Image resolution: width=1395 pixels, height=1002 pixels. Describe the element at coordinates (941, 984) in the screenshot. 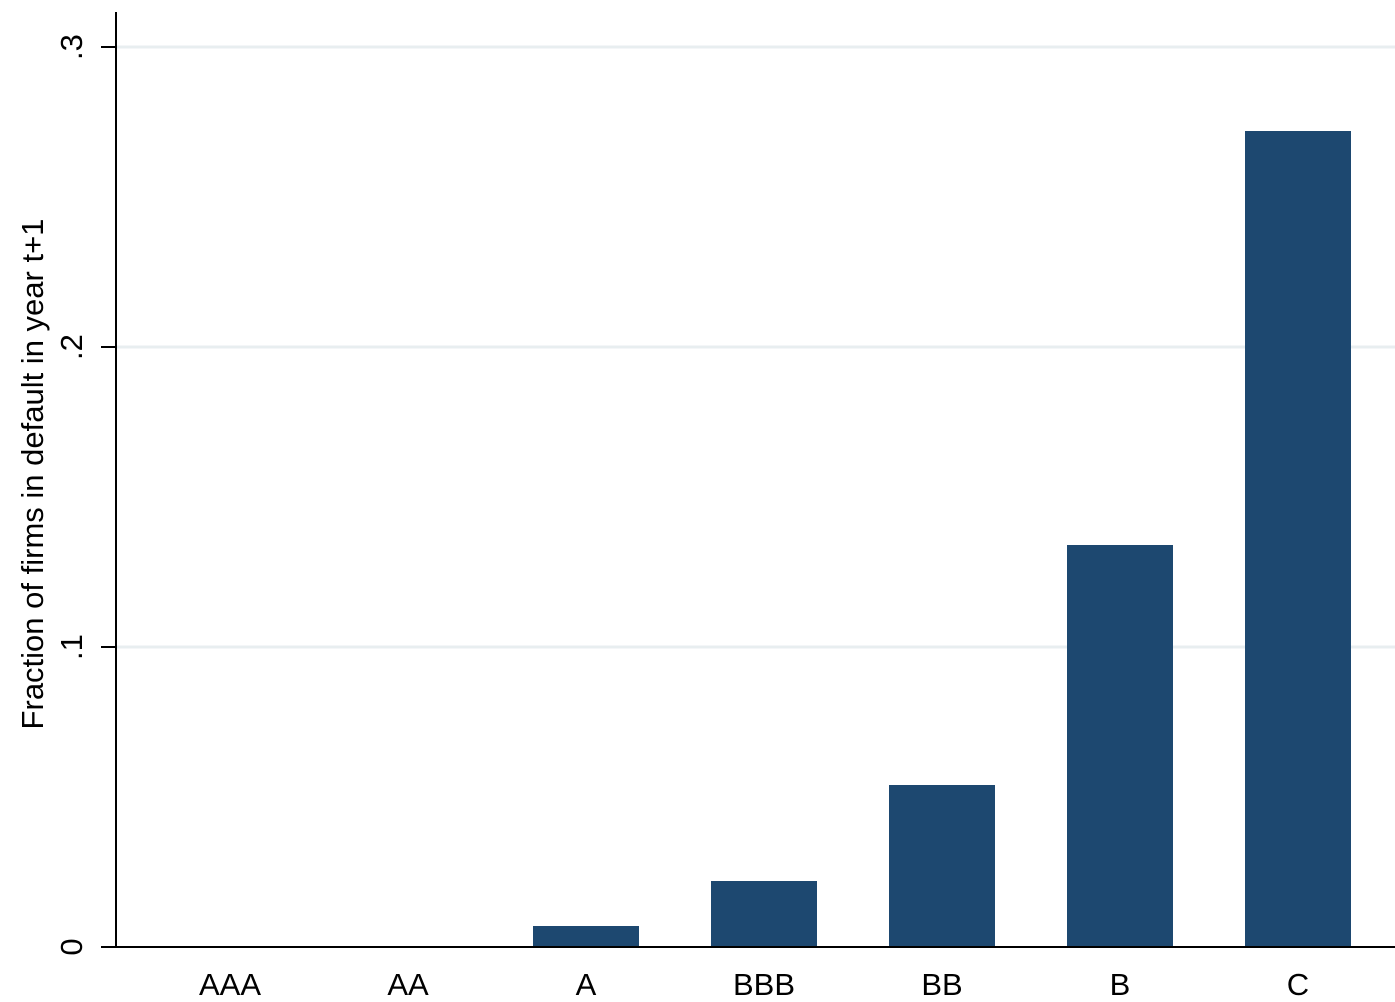

I see `x-tick-label: BB` at that location.